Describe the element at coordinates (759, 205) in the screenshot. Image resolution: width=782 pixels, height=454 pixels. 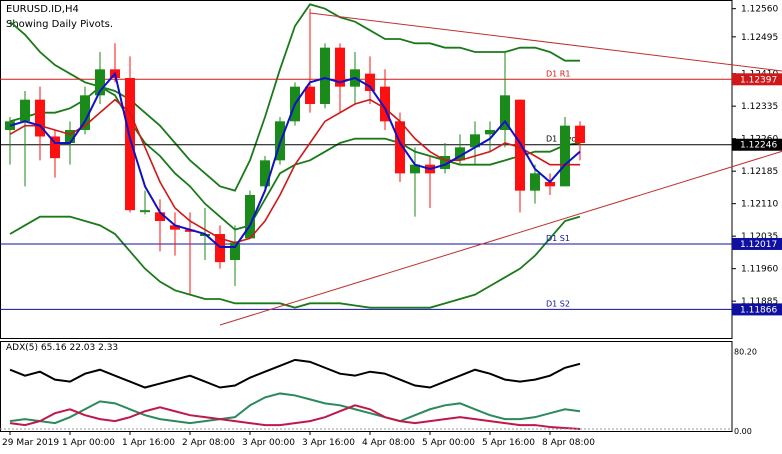
I see `price-axis-label: 1.12110` at that location.